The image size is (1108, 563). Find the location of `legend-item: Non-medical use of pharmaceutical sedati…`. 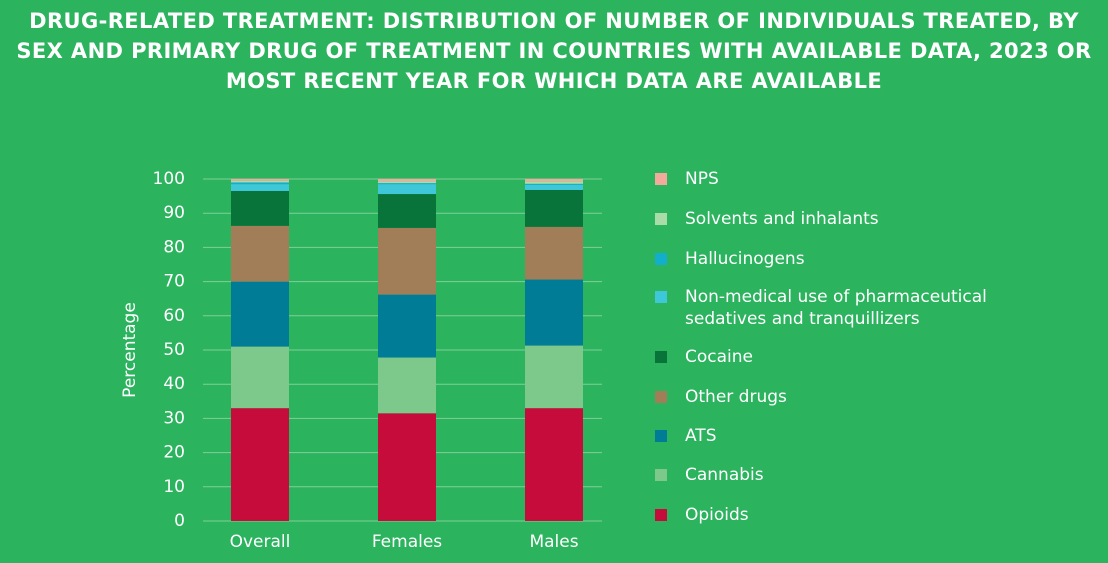

legend-item: Non-medical use of pharmaceutical sedati… is located at coordinates (830, 308).